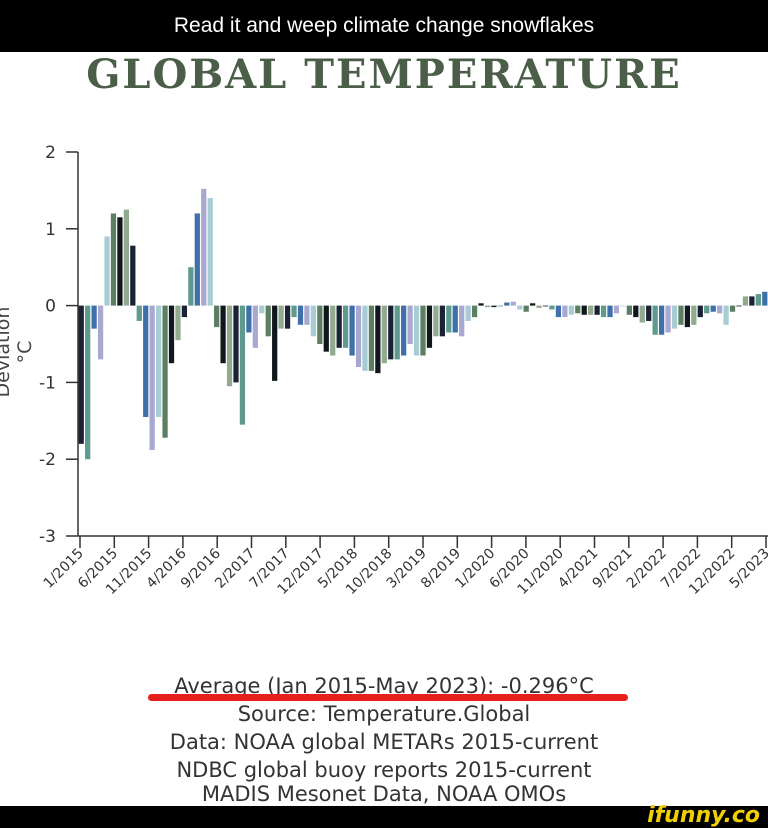 The height and width of the screenshot is (828, 768). Describe the element at coordinates (703, 815) in the screenshot. I see `ifunny-logo: ifunny.co` at that location.